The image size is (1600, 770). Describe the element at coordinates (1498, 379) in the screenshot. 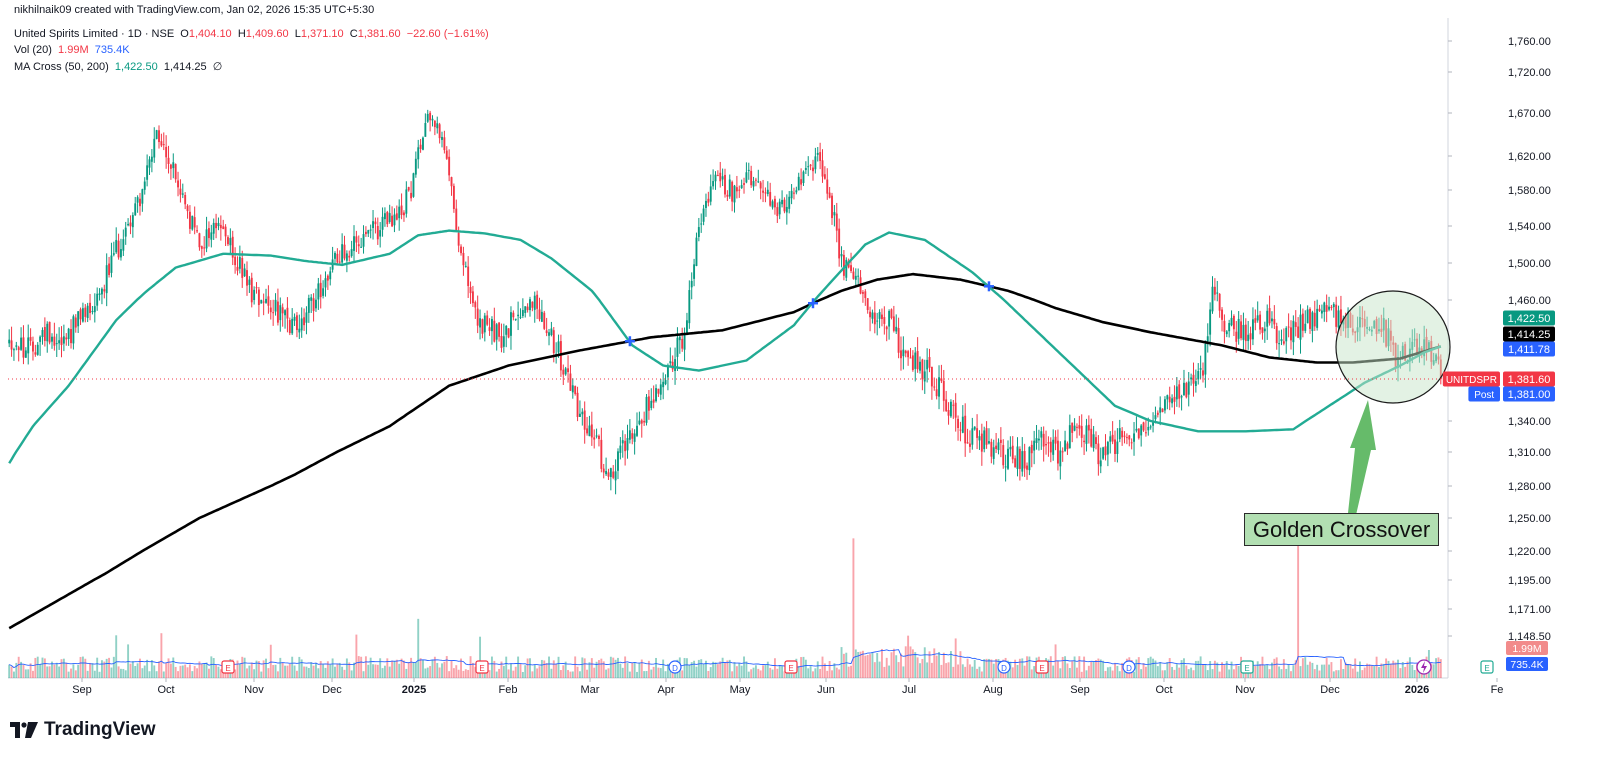

I see `price-tag: 1,381.60 UNITDSPR` at that location.